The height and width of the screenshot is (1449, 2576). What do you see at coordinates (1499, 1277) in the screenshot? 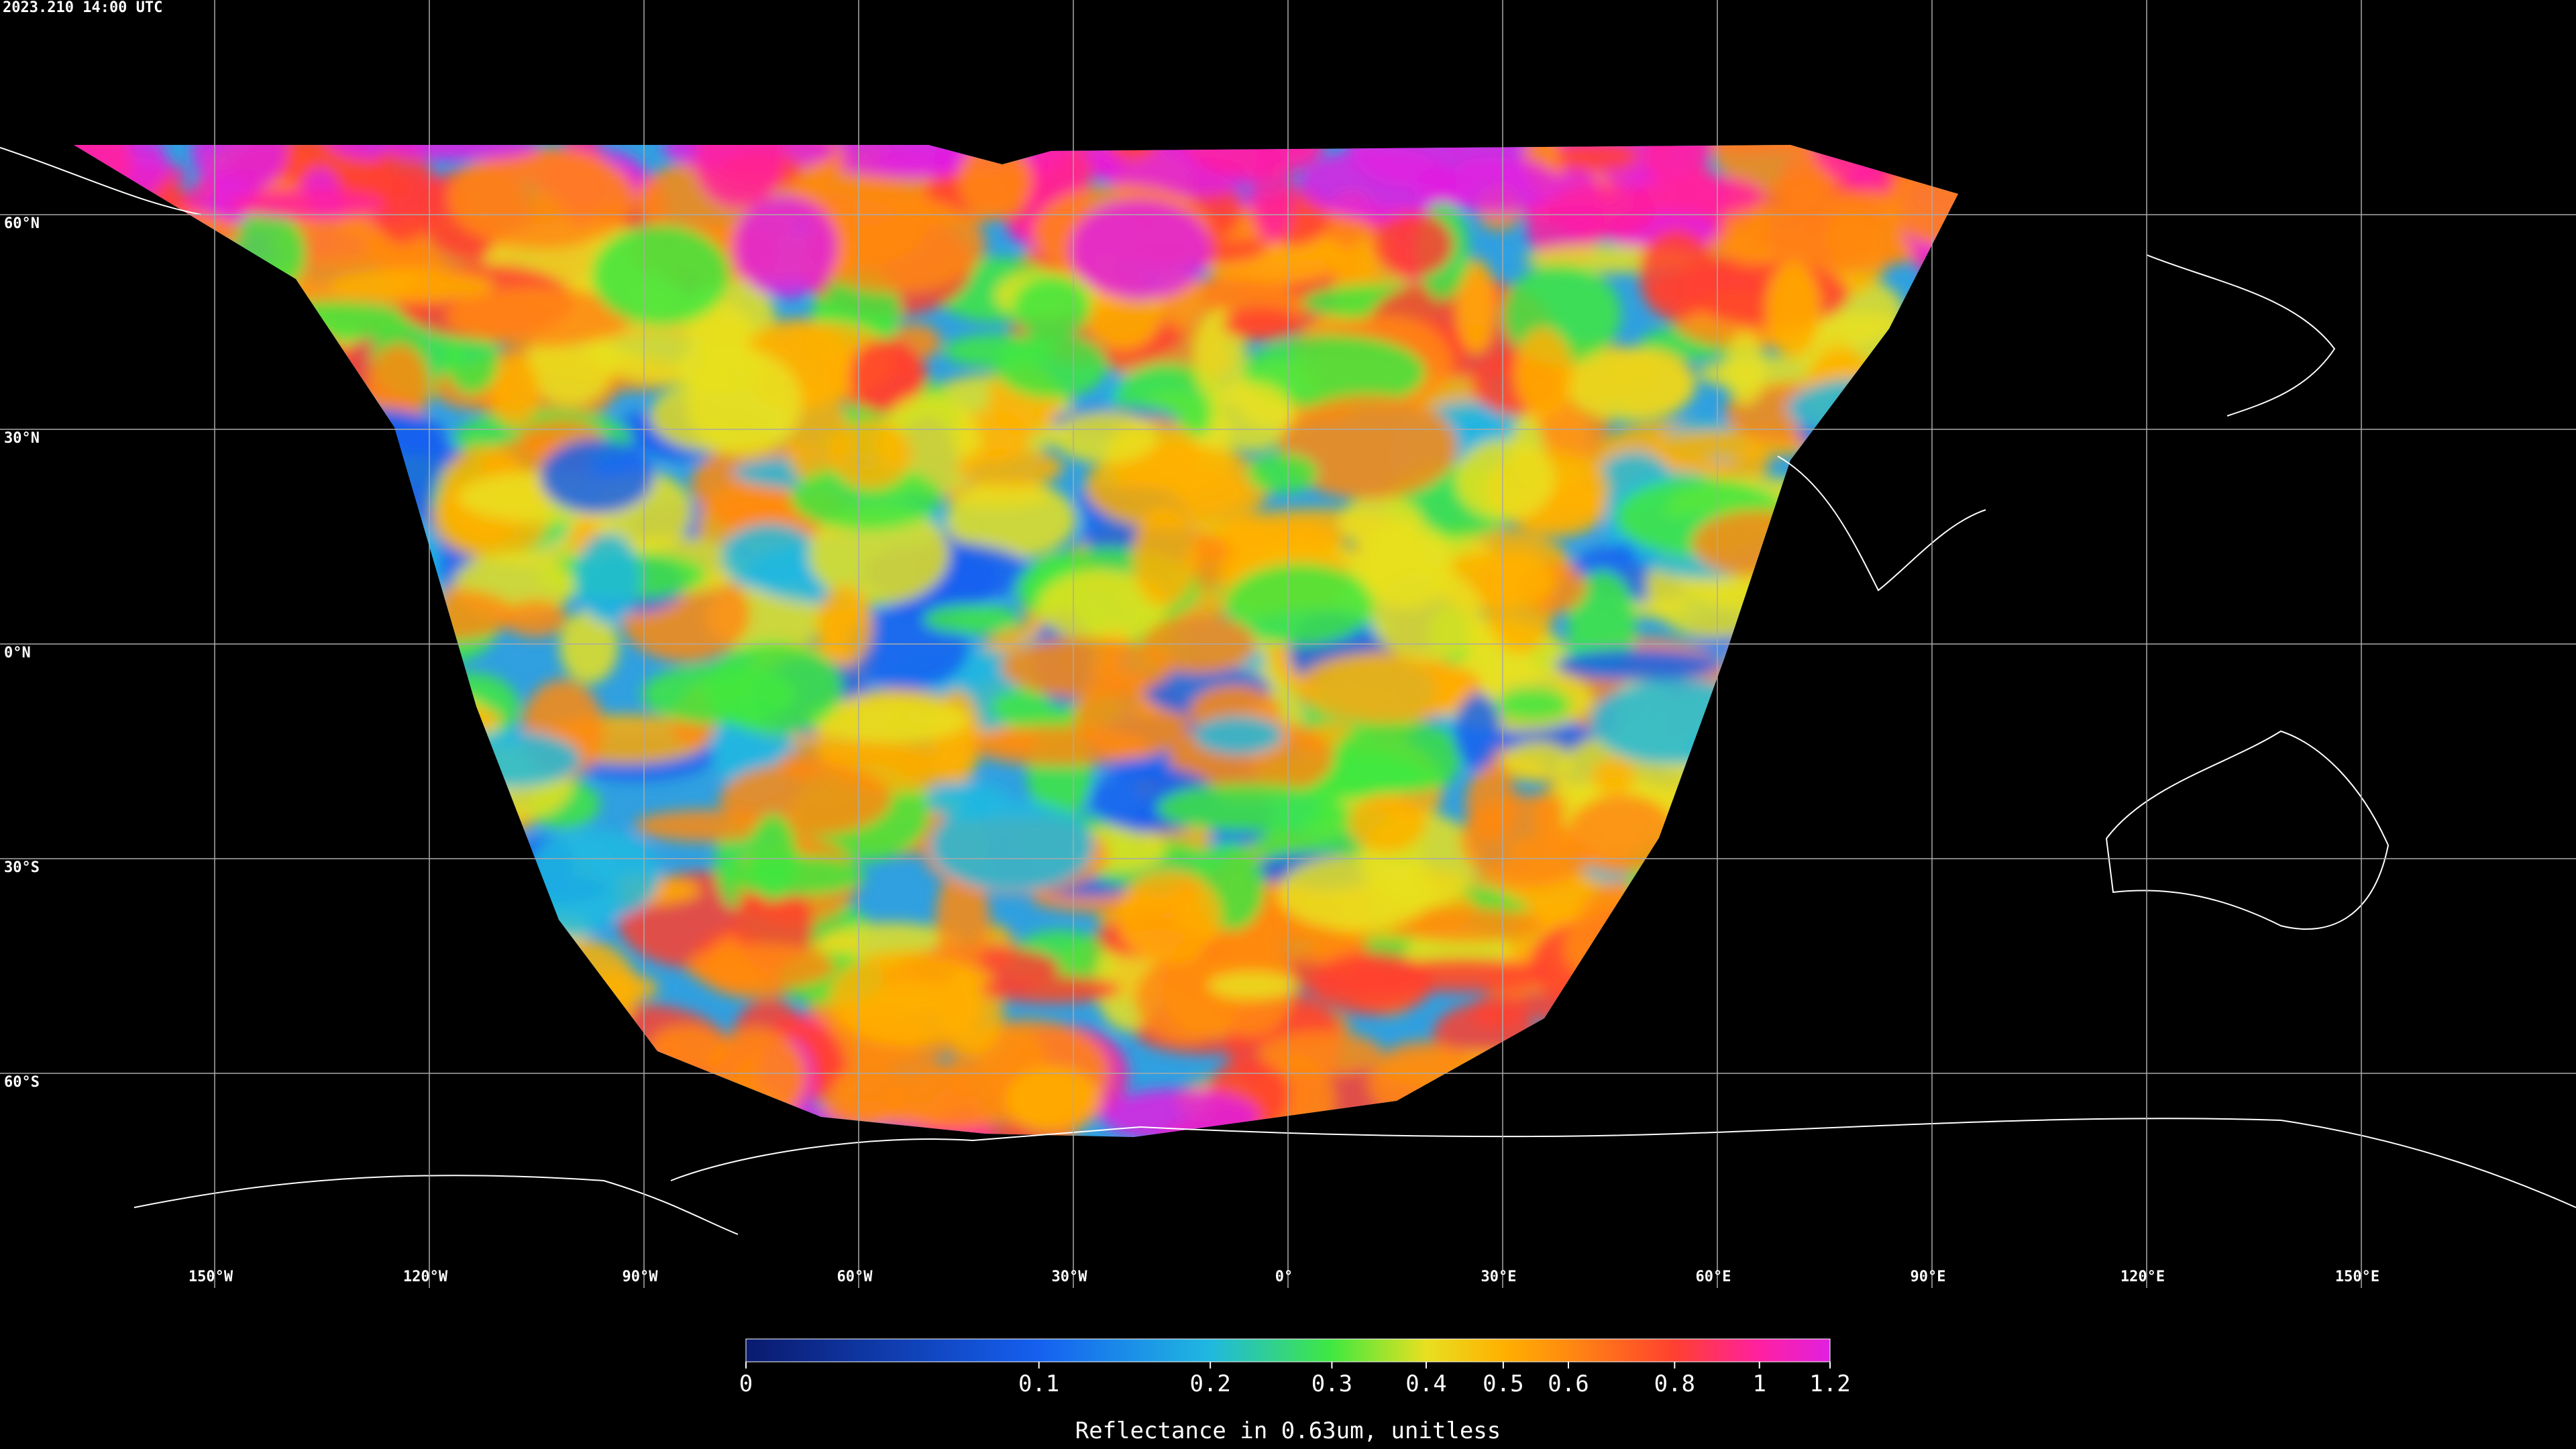
I see `longitude-label: 30°E` at bounding box center [1499, 1277].